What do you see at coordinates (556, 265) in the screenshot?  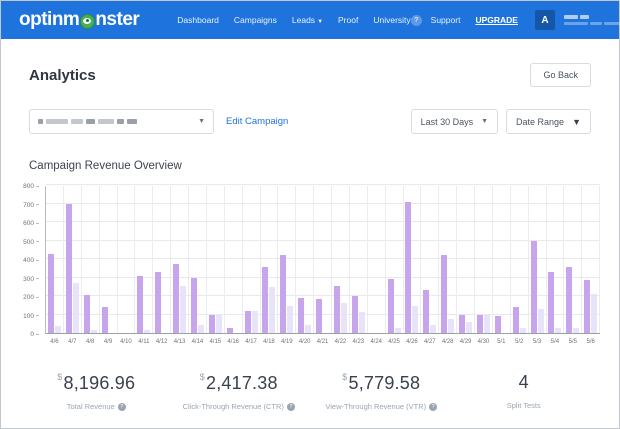 I see `bar-group-5-4: 5/4` at bounding box center [556, 265].